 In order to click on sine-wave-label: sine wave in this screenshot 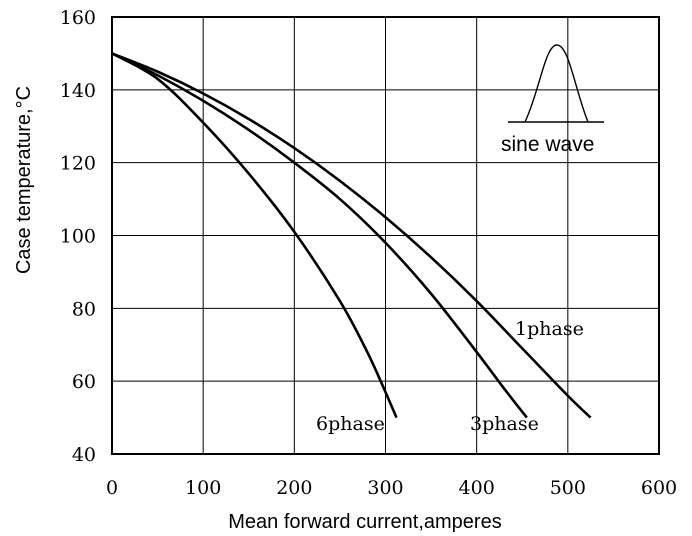, I will do `click(547, 144)`.